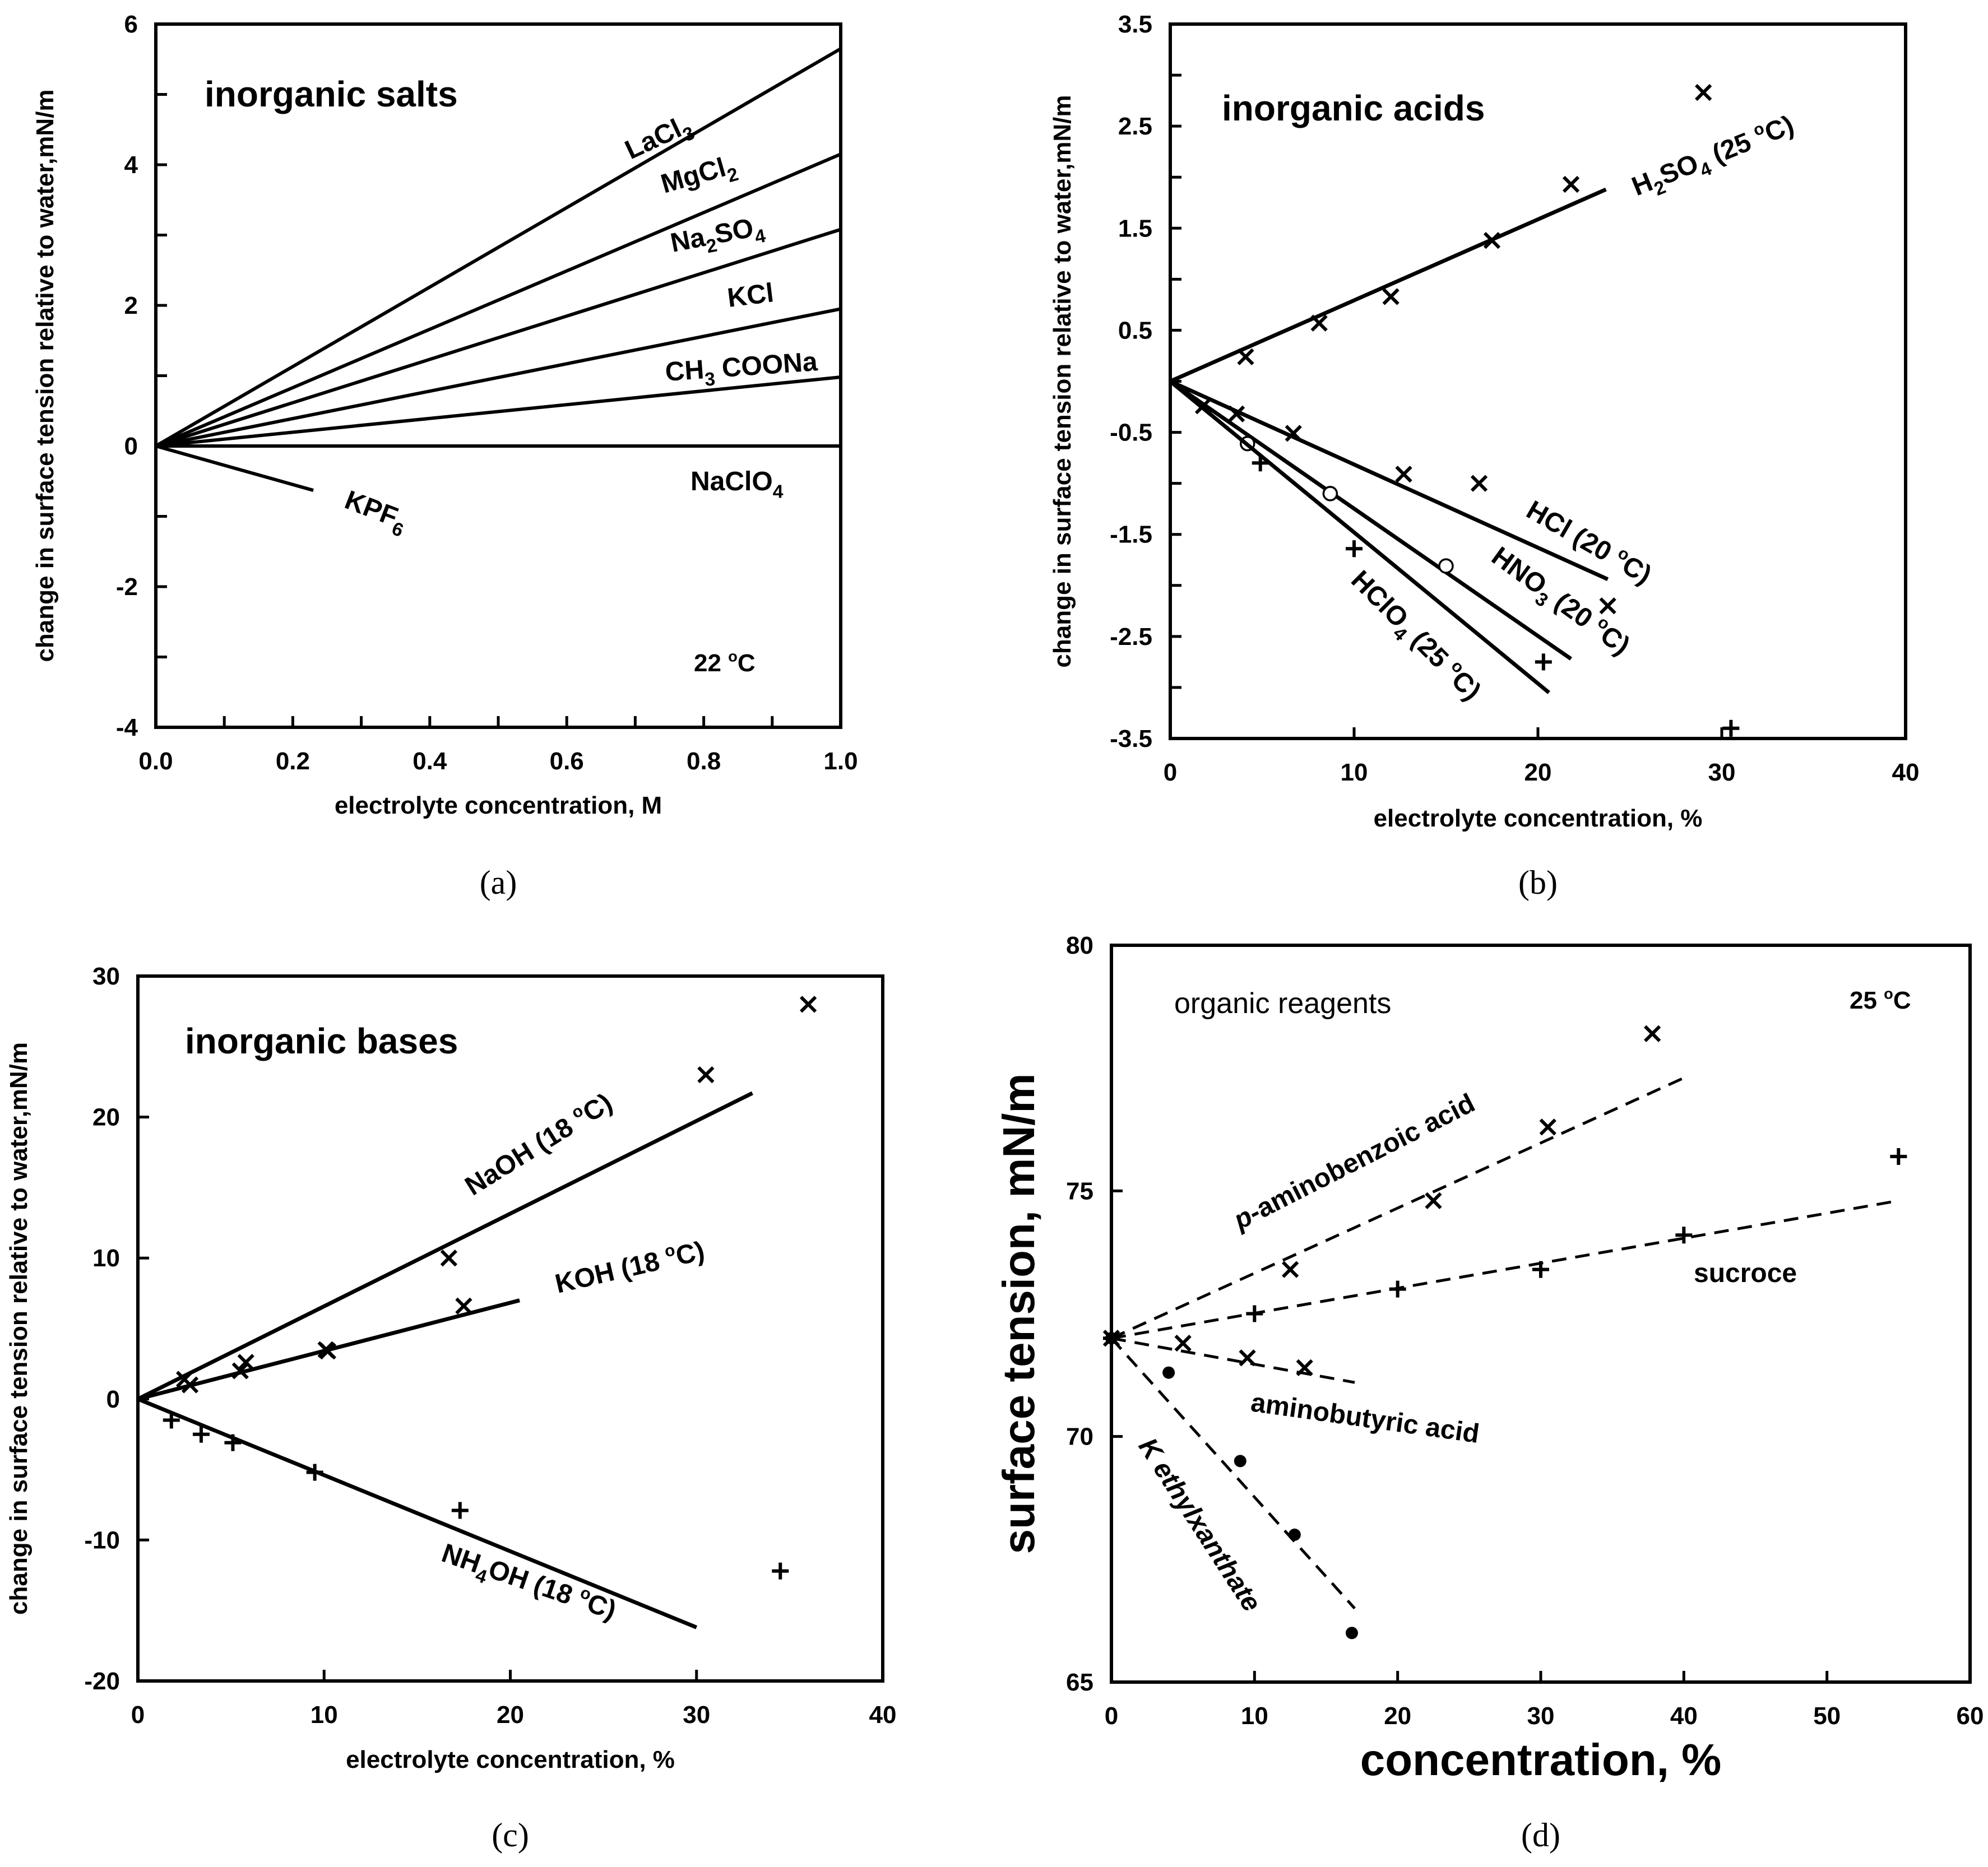 This screenshot has width=1988, height=1867. What do you see at coordinates (106, 1117) in the screenshot?
I see `y-tick-label: 20` at bounding box center [106, 1117].